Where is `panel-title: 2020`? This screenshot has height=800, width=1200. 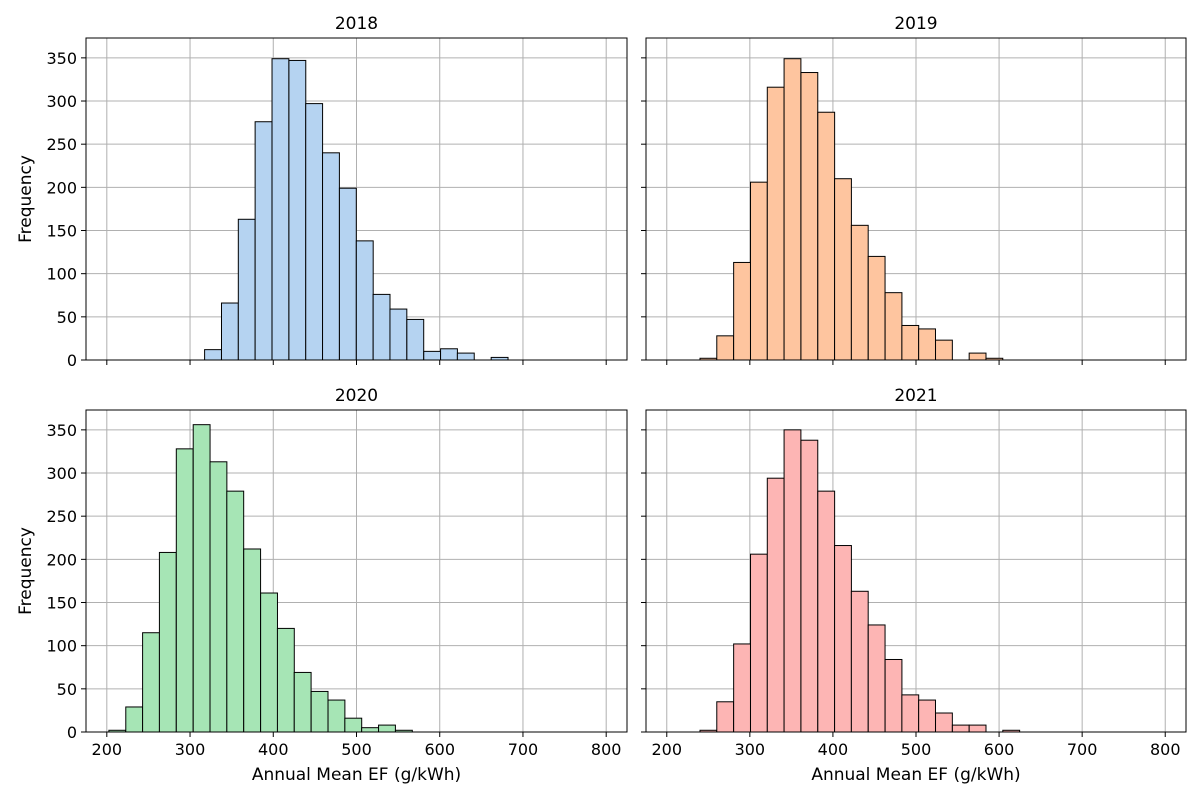
panel-title: 2020 is located at coordinates (356, 396).